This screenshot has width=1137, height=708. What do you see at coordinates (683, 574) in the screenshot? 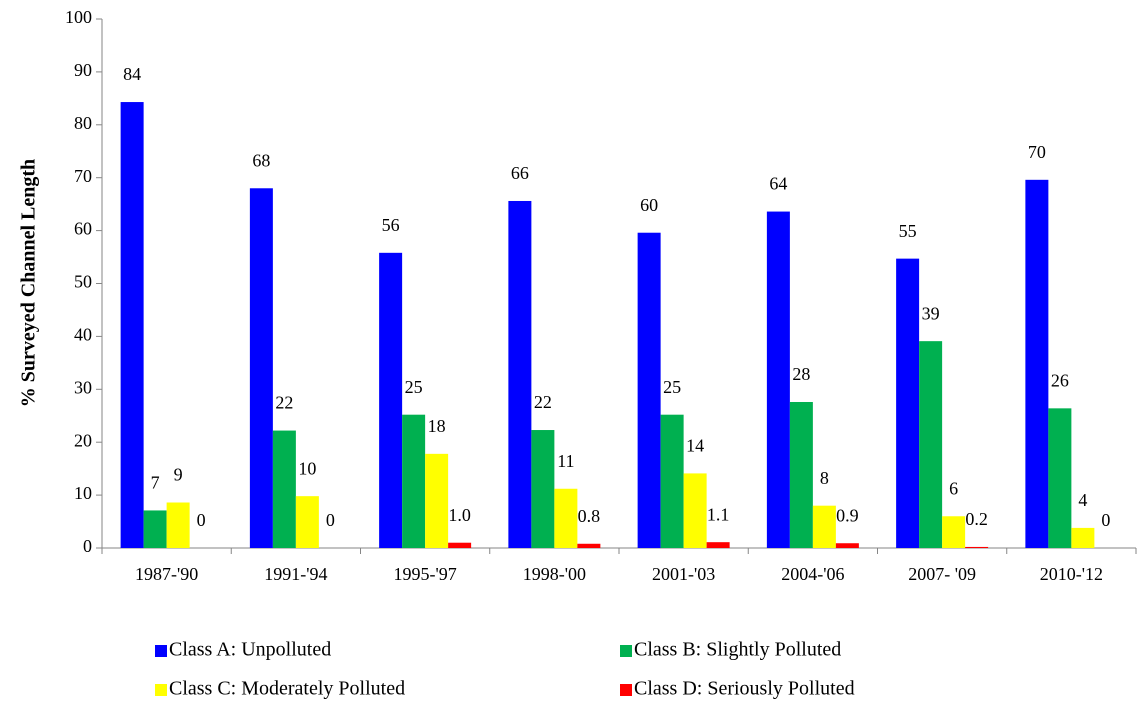
I see `x-tick-label: 2001-'03` at bounding box center [683, 574].